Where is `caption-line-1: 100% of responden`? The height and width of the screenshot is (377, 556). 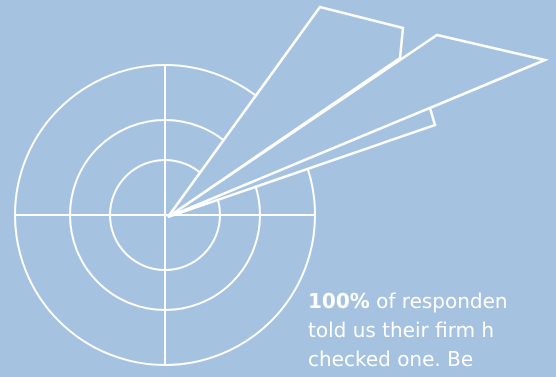
caption-line-1: 100% of responden is located at coordinates (432, 301).